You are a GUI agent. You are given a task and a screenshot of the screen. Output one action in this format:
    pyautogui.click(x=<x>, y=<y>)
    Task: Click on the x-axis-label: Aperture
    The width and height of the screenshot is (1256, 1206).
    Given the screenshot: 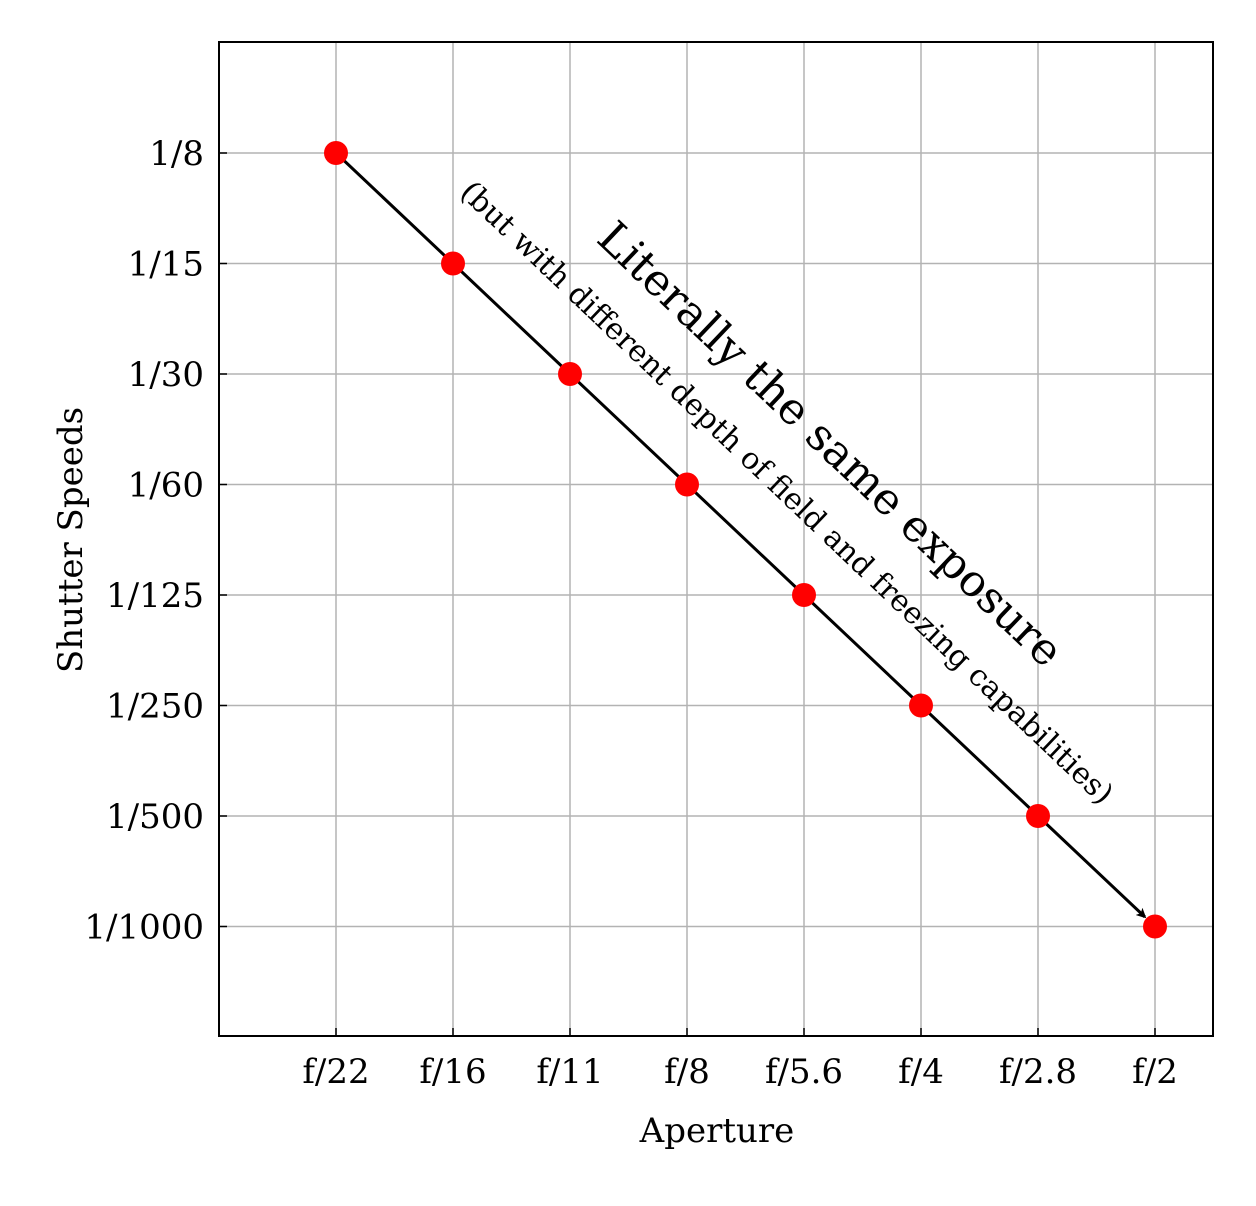 What is the action you would take?
    pyautogui.click(x=717, y=1131)
    